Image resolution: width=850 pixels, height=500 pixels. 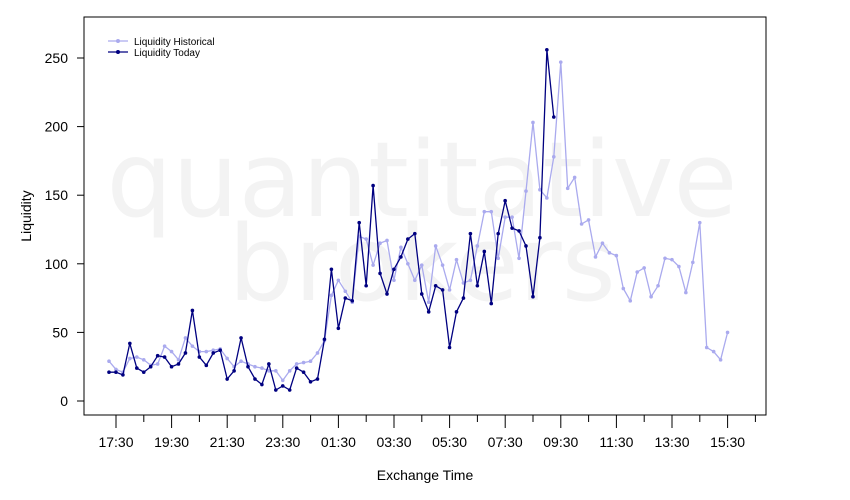 What do you see at coordinates (727, 442) in the screenshot?
I see `x-tick-label: 15:30` at bounding box center [727, 442].